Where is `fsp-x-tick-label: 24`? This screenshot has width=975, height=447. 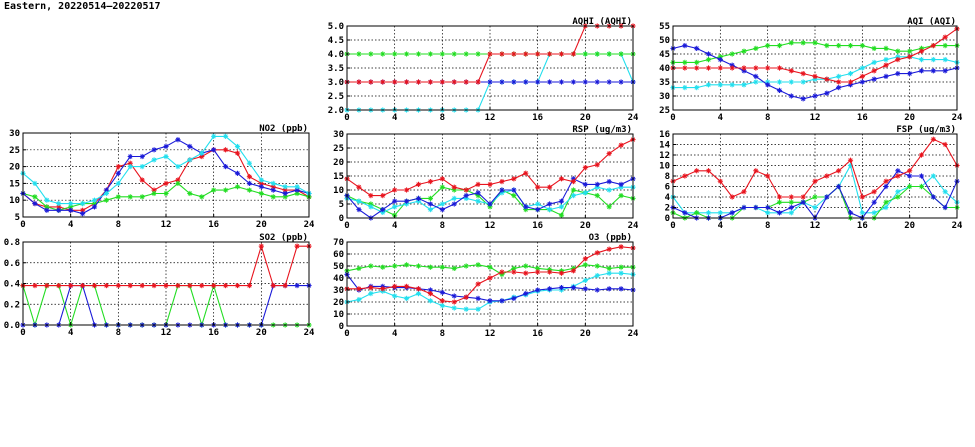 fsp-x-tick-label: 24 is located at coordinates (957, 226).